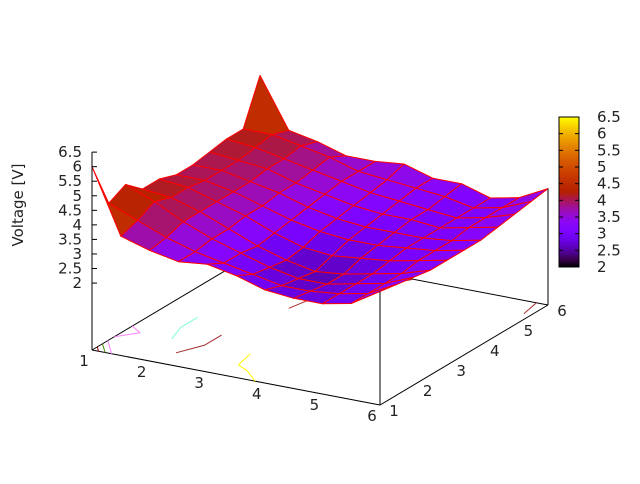 This screenshot has width=640, height=484. Describe the element at coordinates (84, 361) in the screenshot. I see `x-tick-label: 1` at that location.